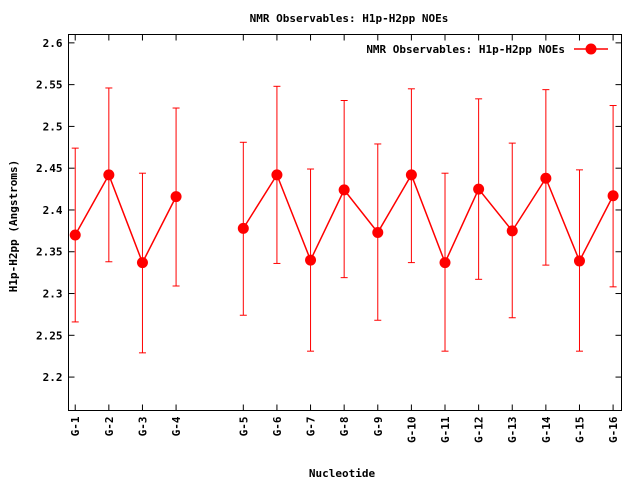 The image size is (640, 485). Describe the element at coordinates (49, 335) in the screenshot. I see `y-tick-label: 2.25` at that location.